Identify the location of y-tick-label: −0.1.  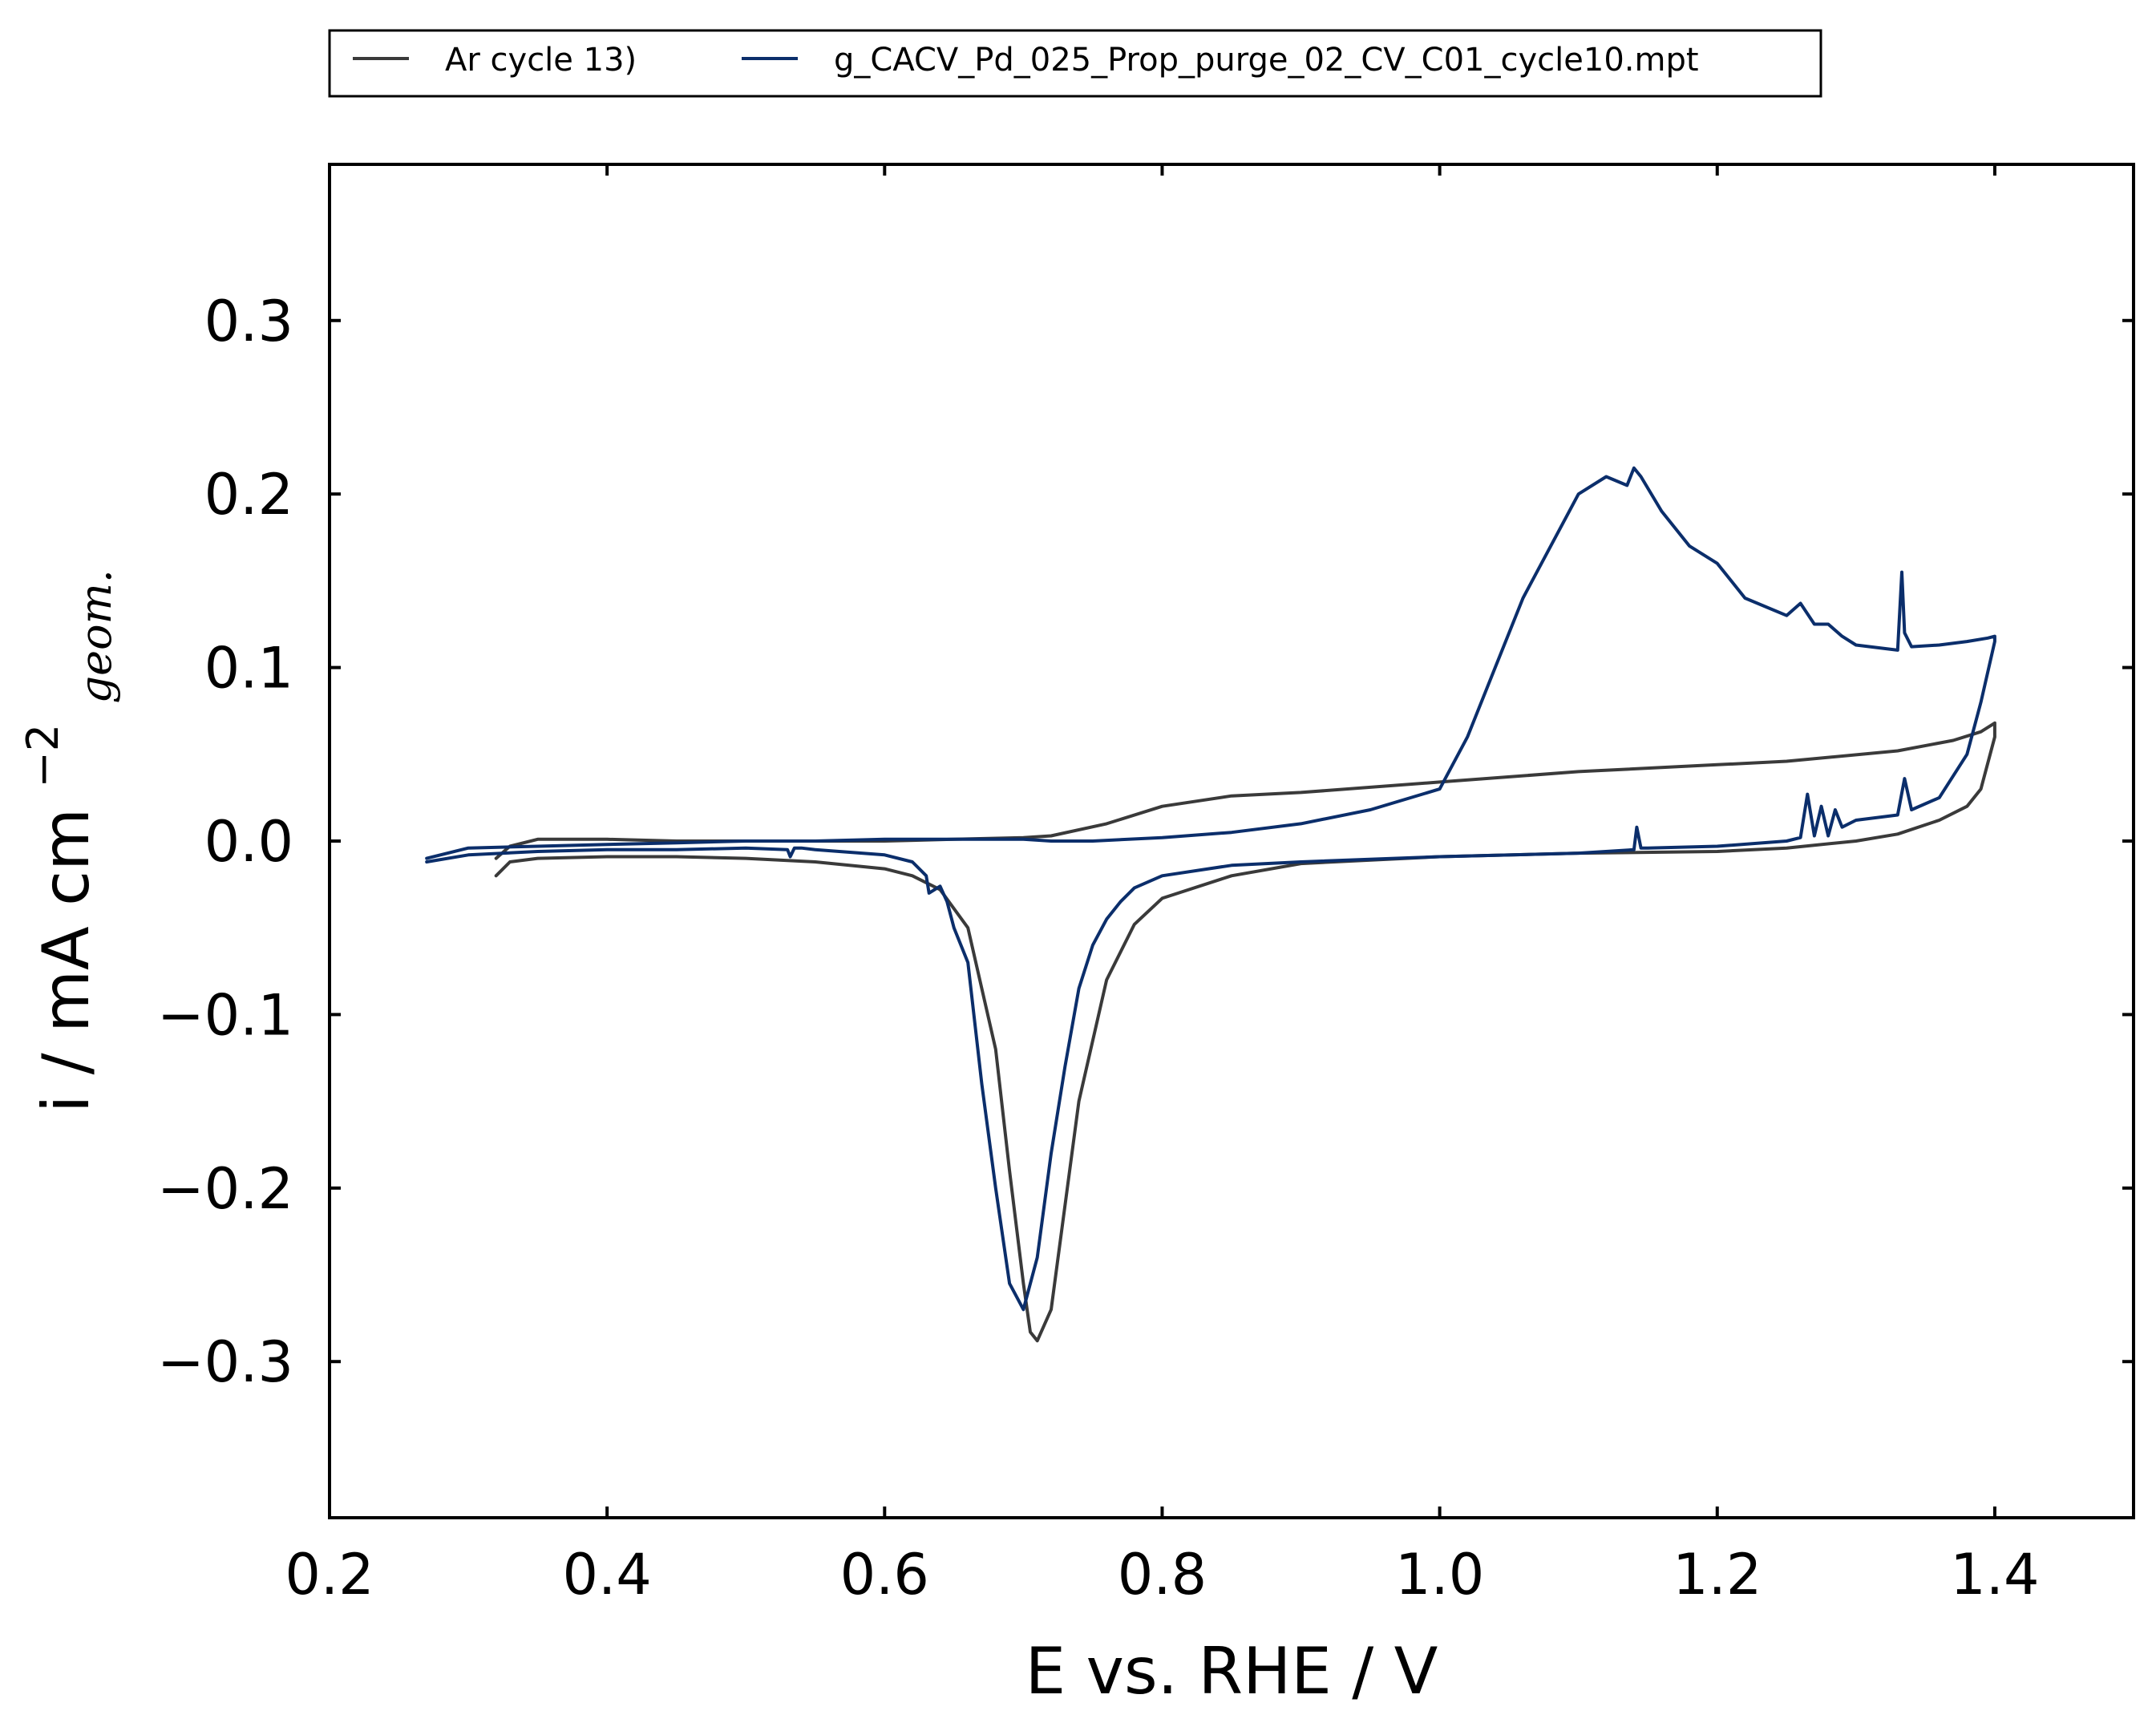
(225, 1015).